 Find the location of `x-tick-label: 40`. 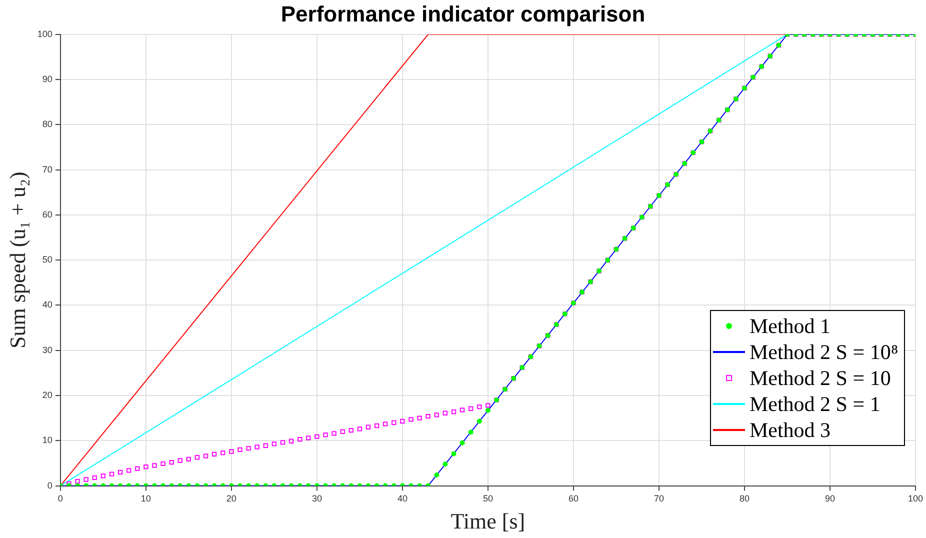

x-tick-label: 40 is located at coordinates (402, 499).